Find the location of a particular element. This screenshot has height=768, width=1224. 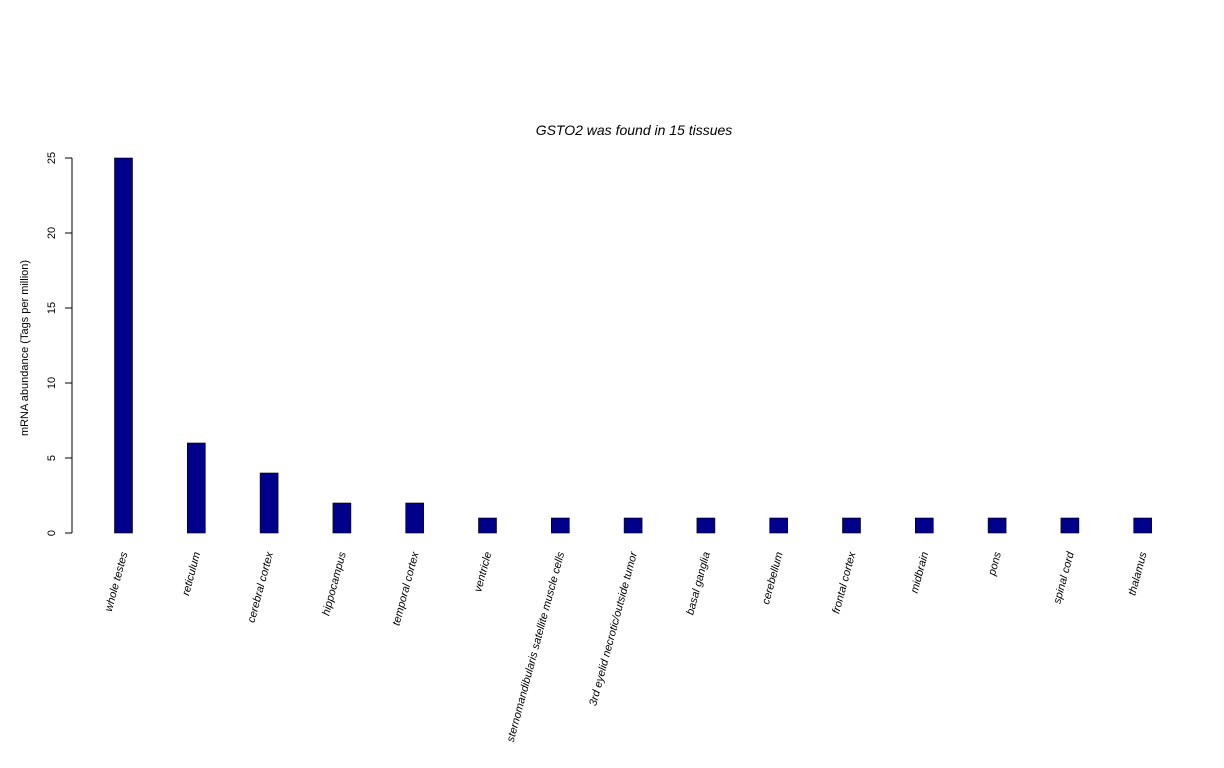

y-tick-label: 0 is located at coordinates (52, 533).